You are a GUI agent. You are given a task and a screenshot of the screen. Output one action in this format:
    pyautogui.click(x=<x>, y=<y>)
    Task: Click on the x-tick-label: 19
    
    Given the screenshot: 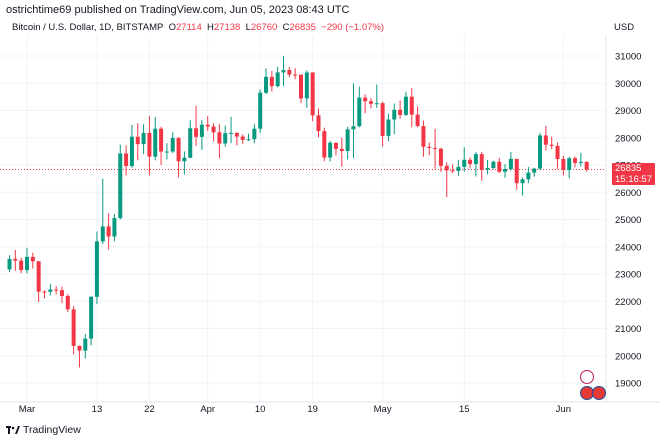 What is the action you would take?
    pyautogui.click(x=312, y=409)
    